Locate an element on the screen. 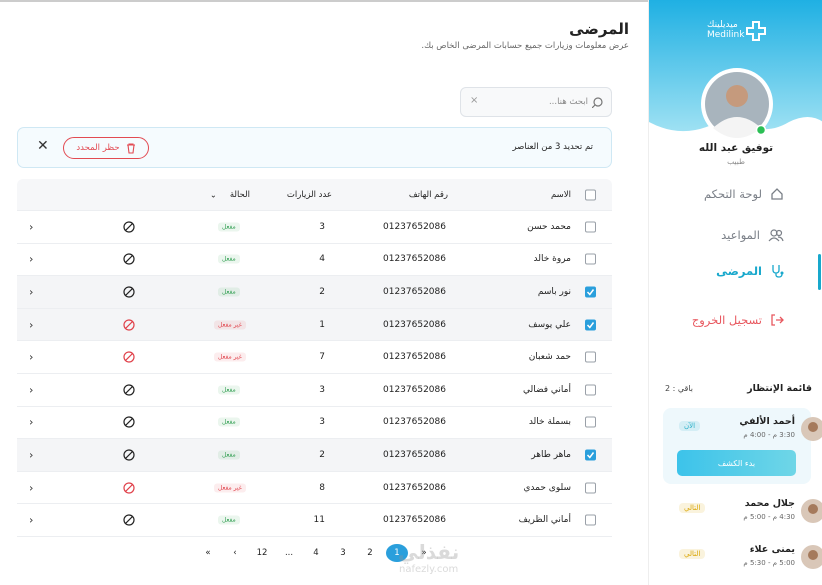  nav-item: لوحة التحكم is located at coordinates (744, 194).